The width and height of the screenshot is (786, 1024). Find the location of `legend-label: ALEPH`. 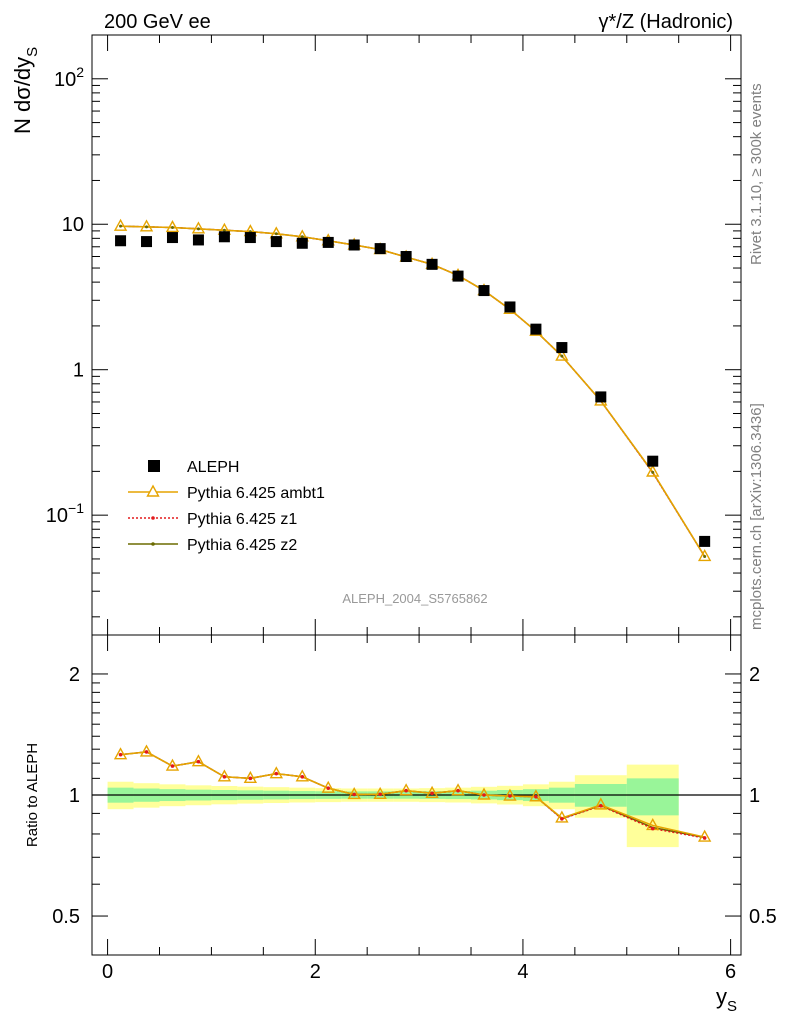

legend-label: ALEPH is located at coordinates (213, 467).